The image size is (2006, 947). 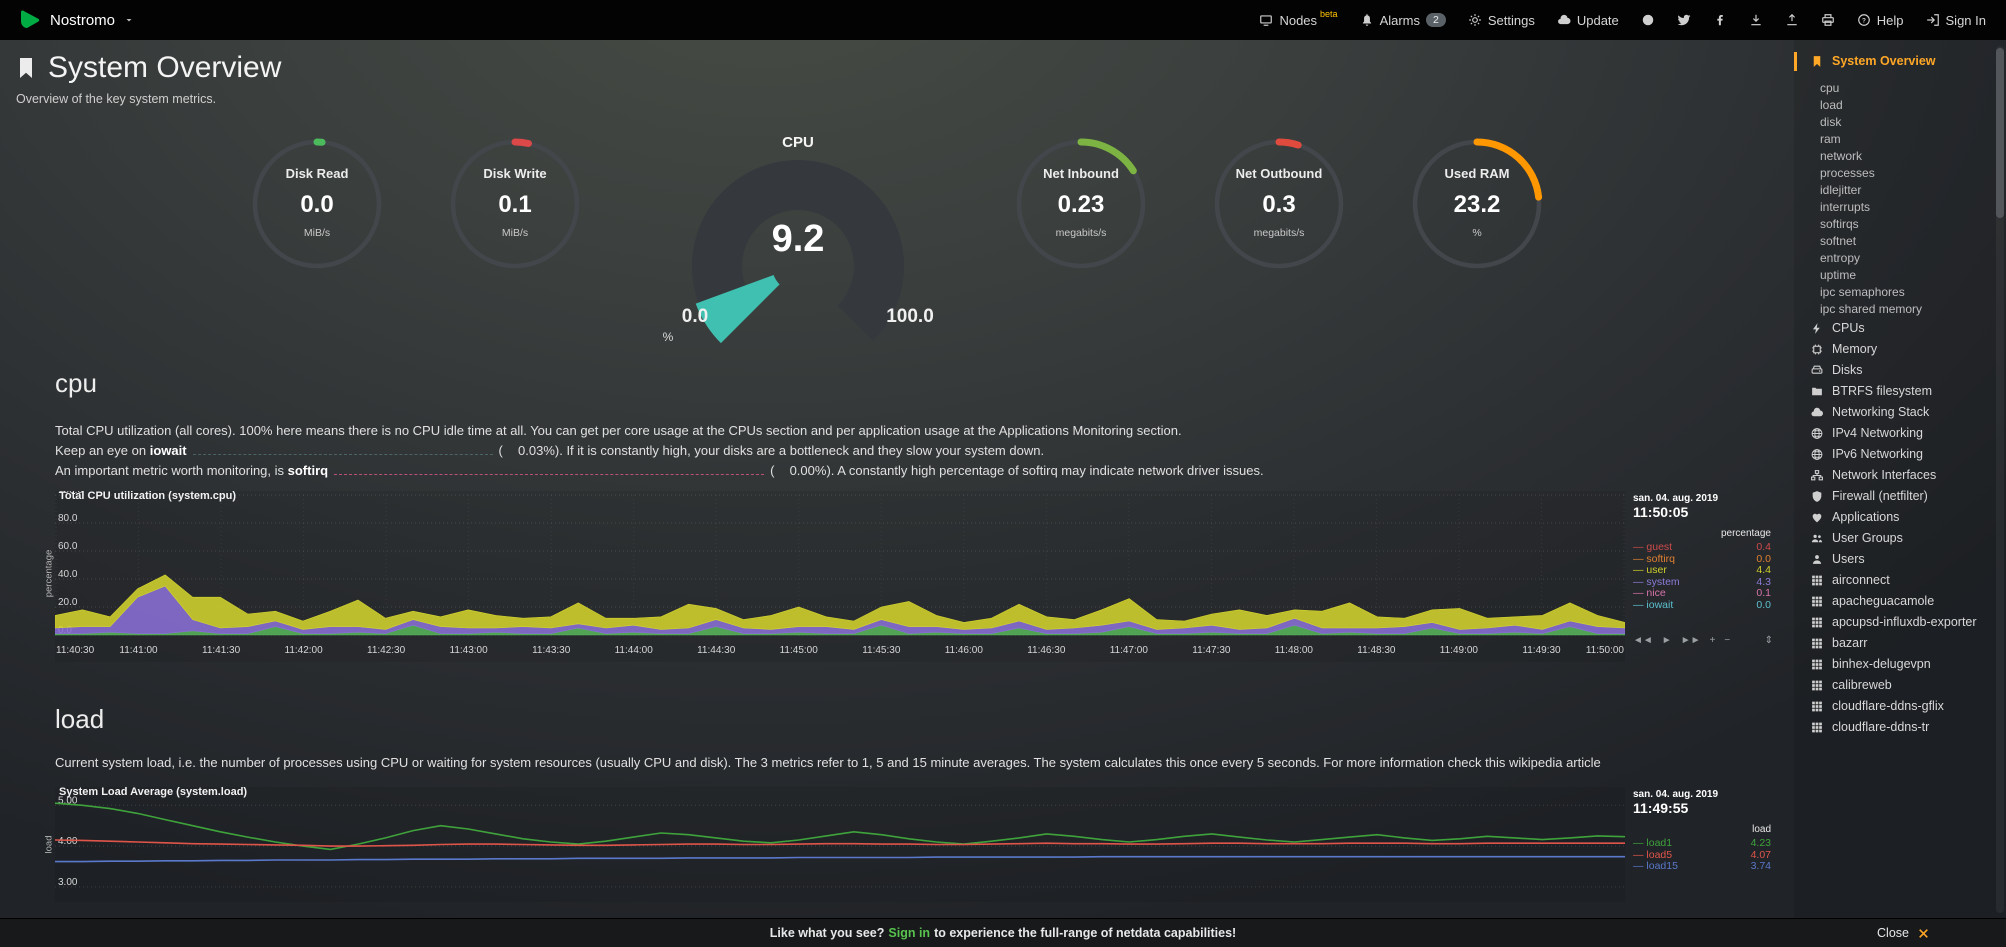 What do you see at coordinates (1756, 20) in the screenshot?
I see `nav-export-snapshot` at bounding box center [1756, 20].